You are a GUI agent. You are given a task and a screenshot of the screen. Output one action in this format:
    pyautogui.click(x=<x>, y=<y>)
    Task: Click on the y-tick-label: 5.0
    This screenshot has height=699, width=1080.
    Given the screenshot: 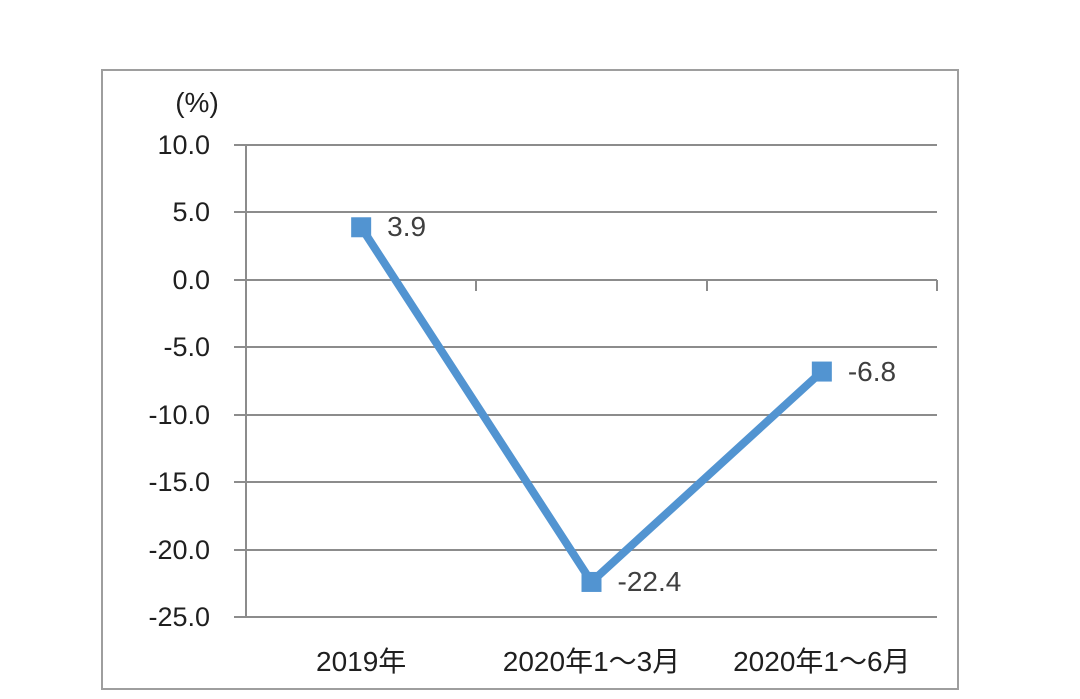 What is the action you would take?
    pyautogui.click(x=191, y=212)
    